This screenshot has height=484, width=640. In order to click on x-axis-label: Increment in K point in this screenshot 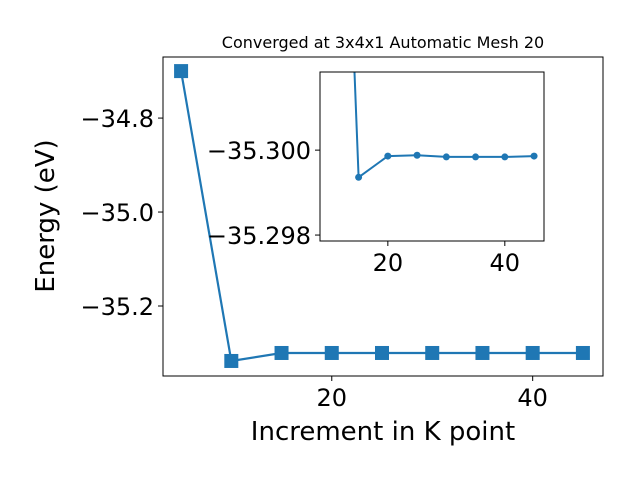, I will do `click(383, 432)`.